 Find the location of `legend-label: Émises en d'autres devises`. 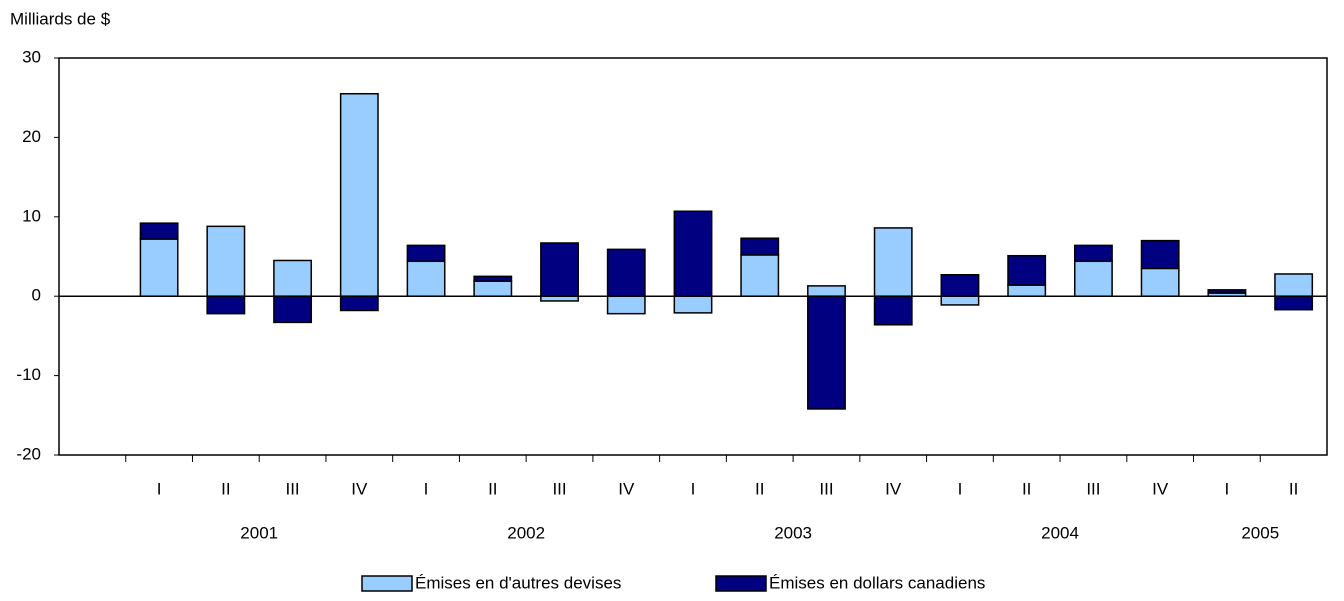

legend-label: Émises en d'autres devises is located at coordinates (518, 582).